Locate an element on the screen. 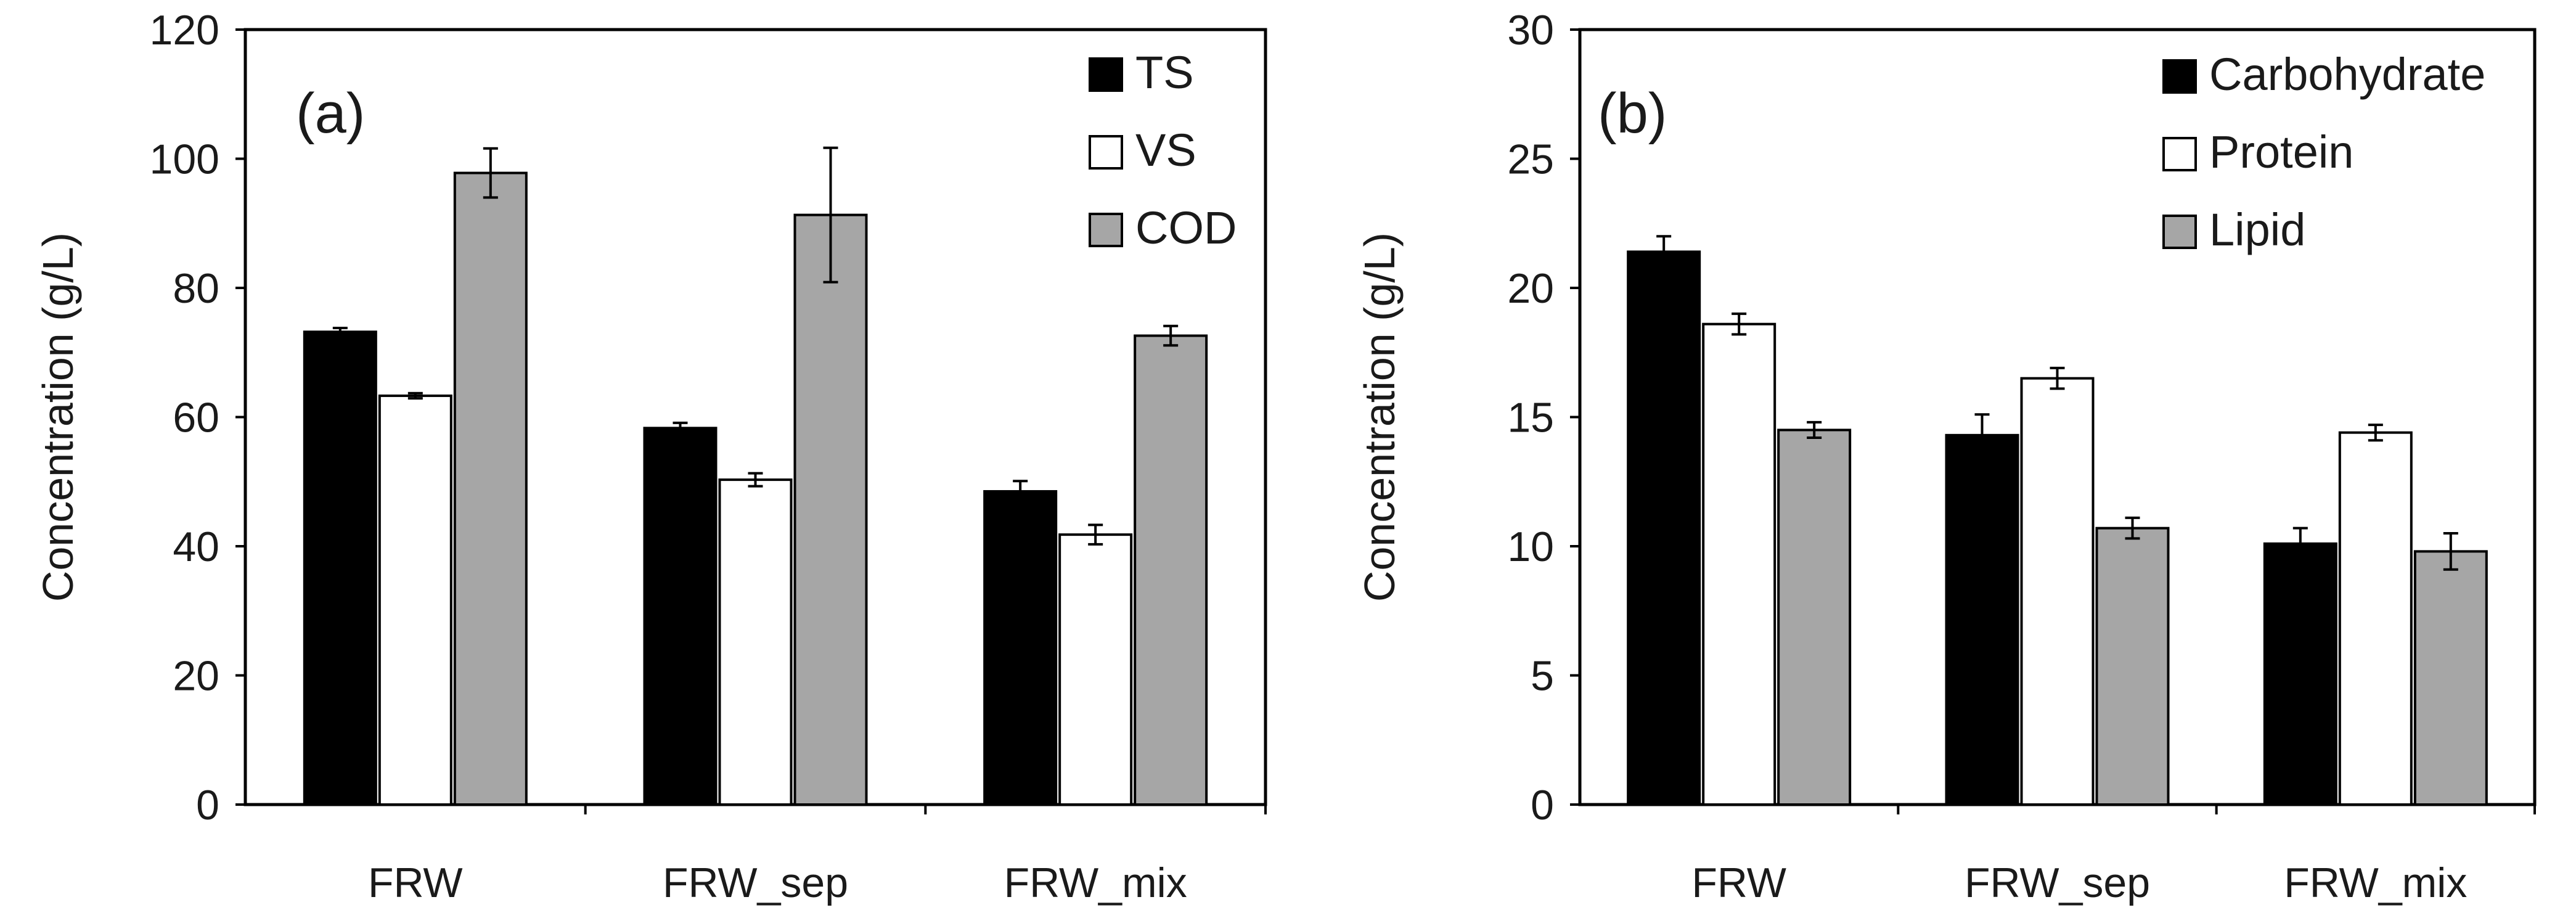 The image size is (2576, 918). bar-lipid-frw is located at coordinates (1814, 617).